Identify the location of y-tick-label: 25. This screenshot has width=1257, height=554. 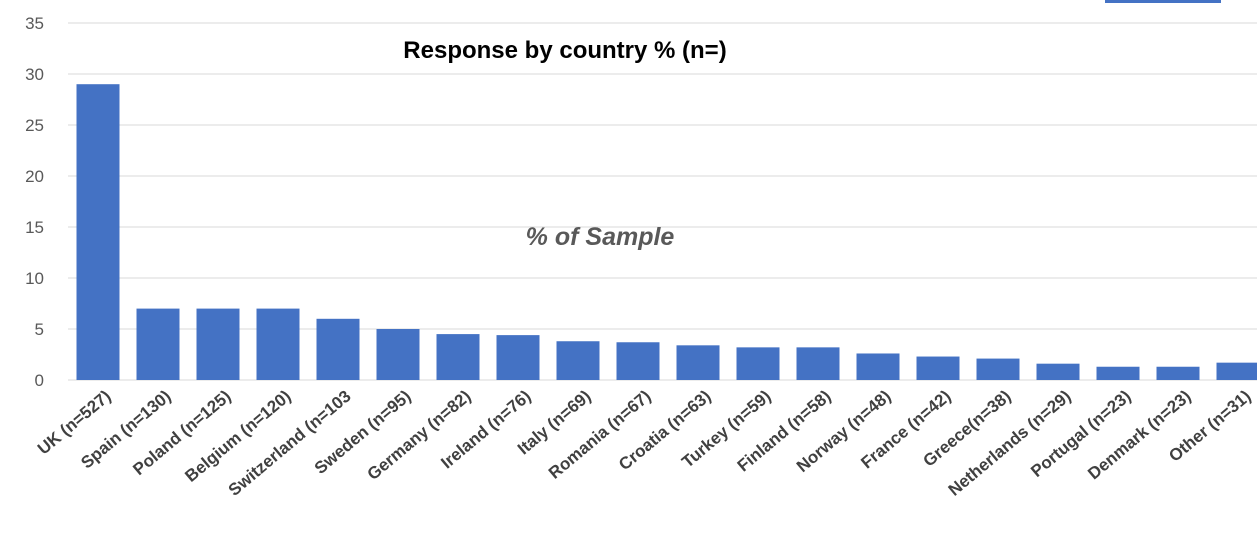
(34, 125).